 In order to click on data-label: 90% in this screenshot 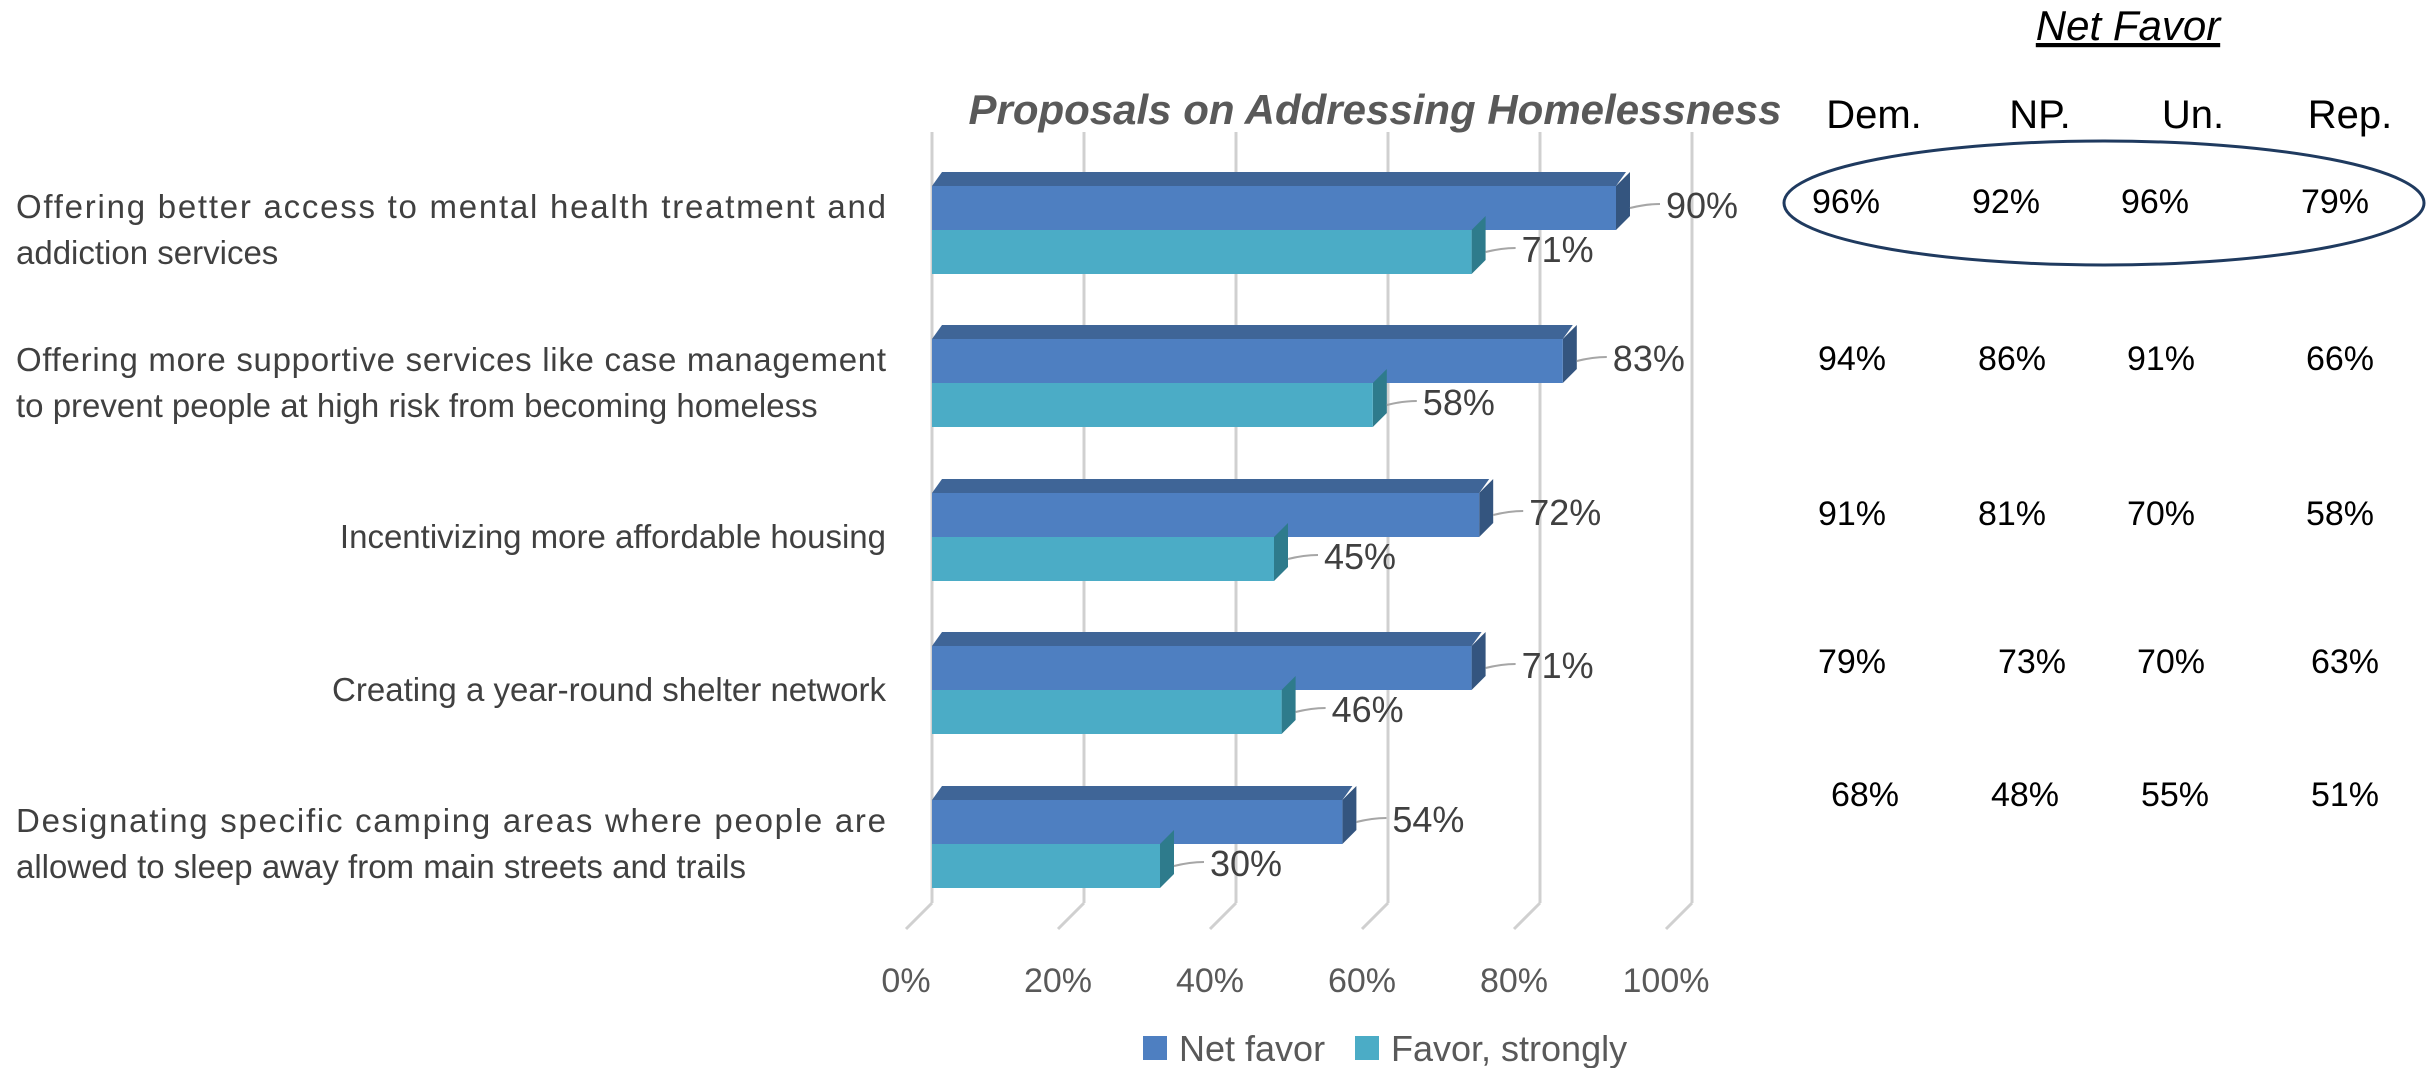, I will do `click(1702, 205)`.